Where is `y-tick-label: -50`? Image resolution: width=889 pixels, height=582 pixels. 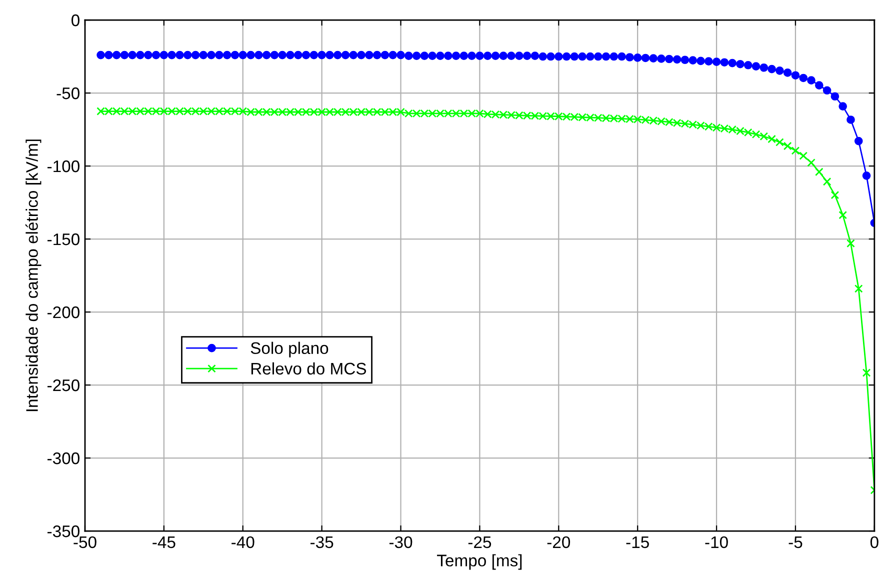
y-tick-label: -50 is located at coordinates (68, 93).